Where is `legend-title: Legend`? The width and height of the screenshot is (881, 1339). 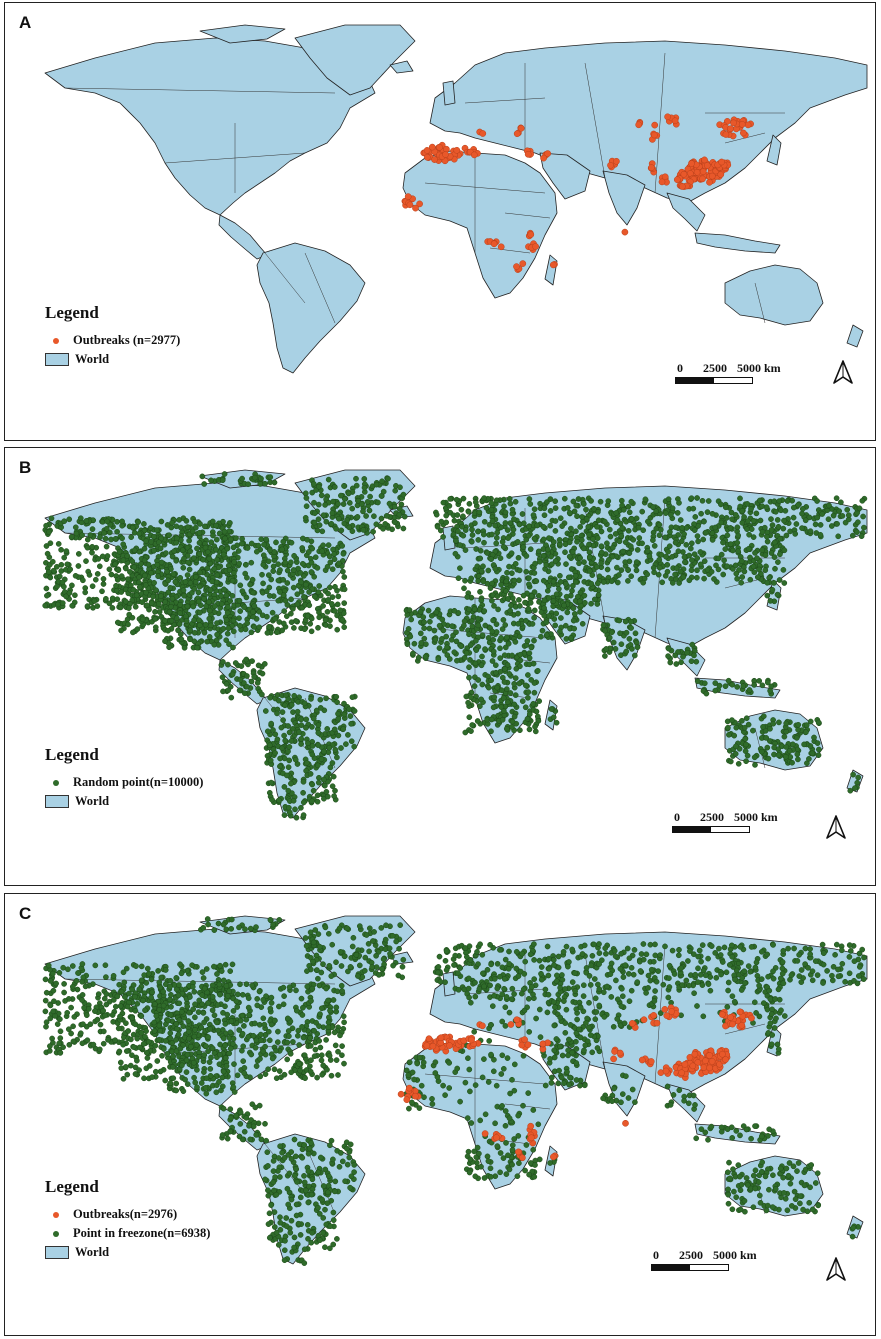
legend-title: Legend is located at coordinates (72, 754).